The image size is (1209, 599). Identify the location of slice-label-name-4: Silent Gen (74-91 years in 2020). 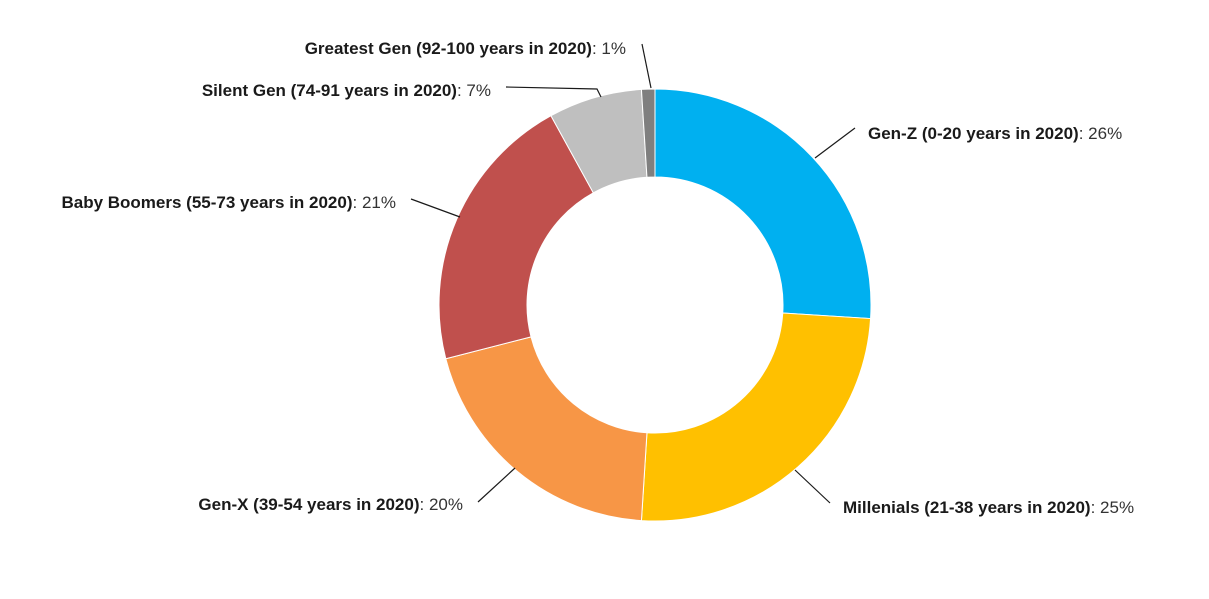
(329, 90).